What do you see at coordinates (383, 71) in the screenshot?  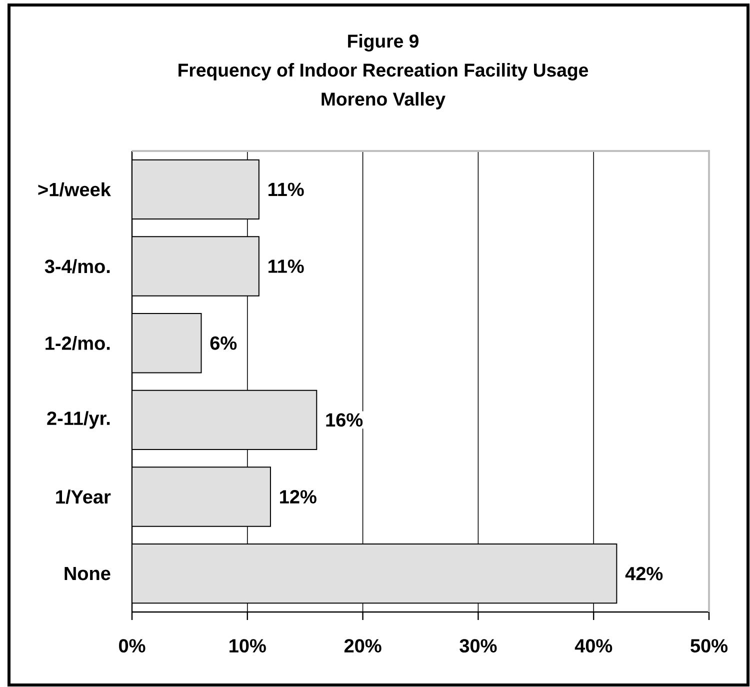 I see `chart-subtitle: Frequency of Indoor Recreation Facility Usage` at bounding box center [383, 71].